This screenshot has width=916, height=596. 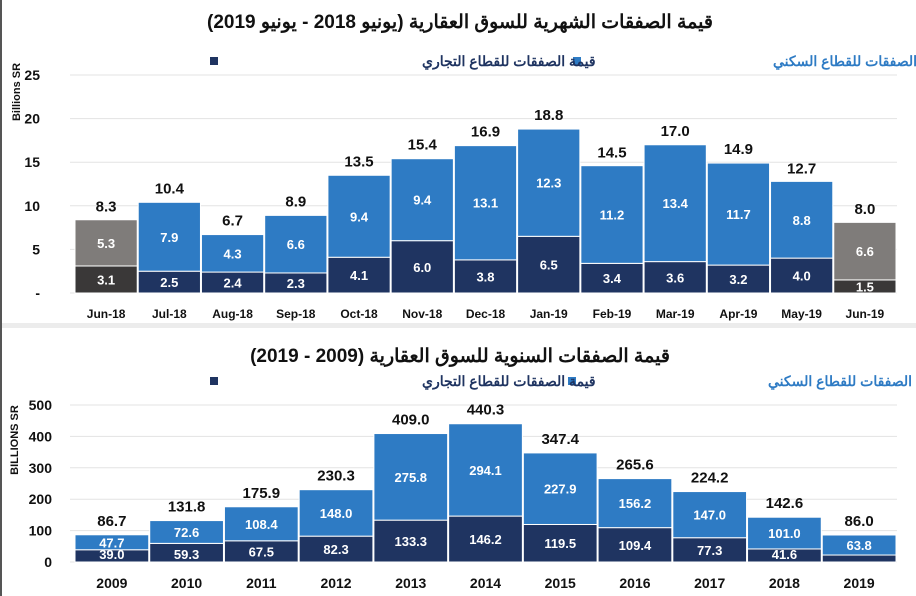 I want to click on bar-value-label: 294.1, so click(x=485, y=470).